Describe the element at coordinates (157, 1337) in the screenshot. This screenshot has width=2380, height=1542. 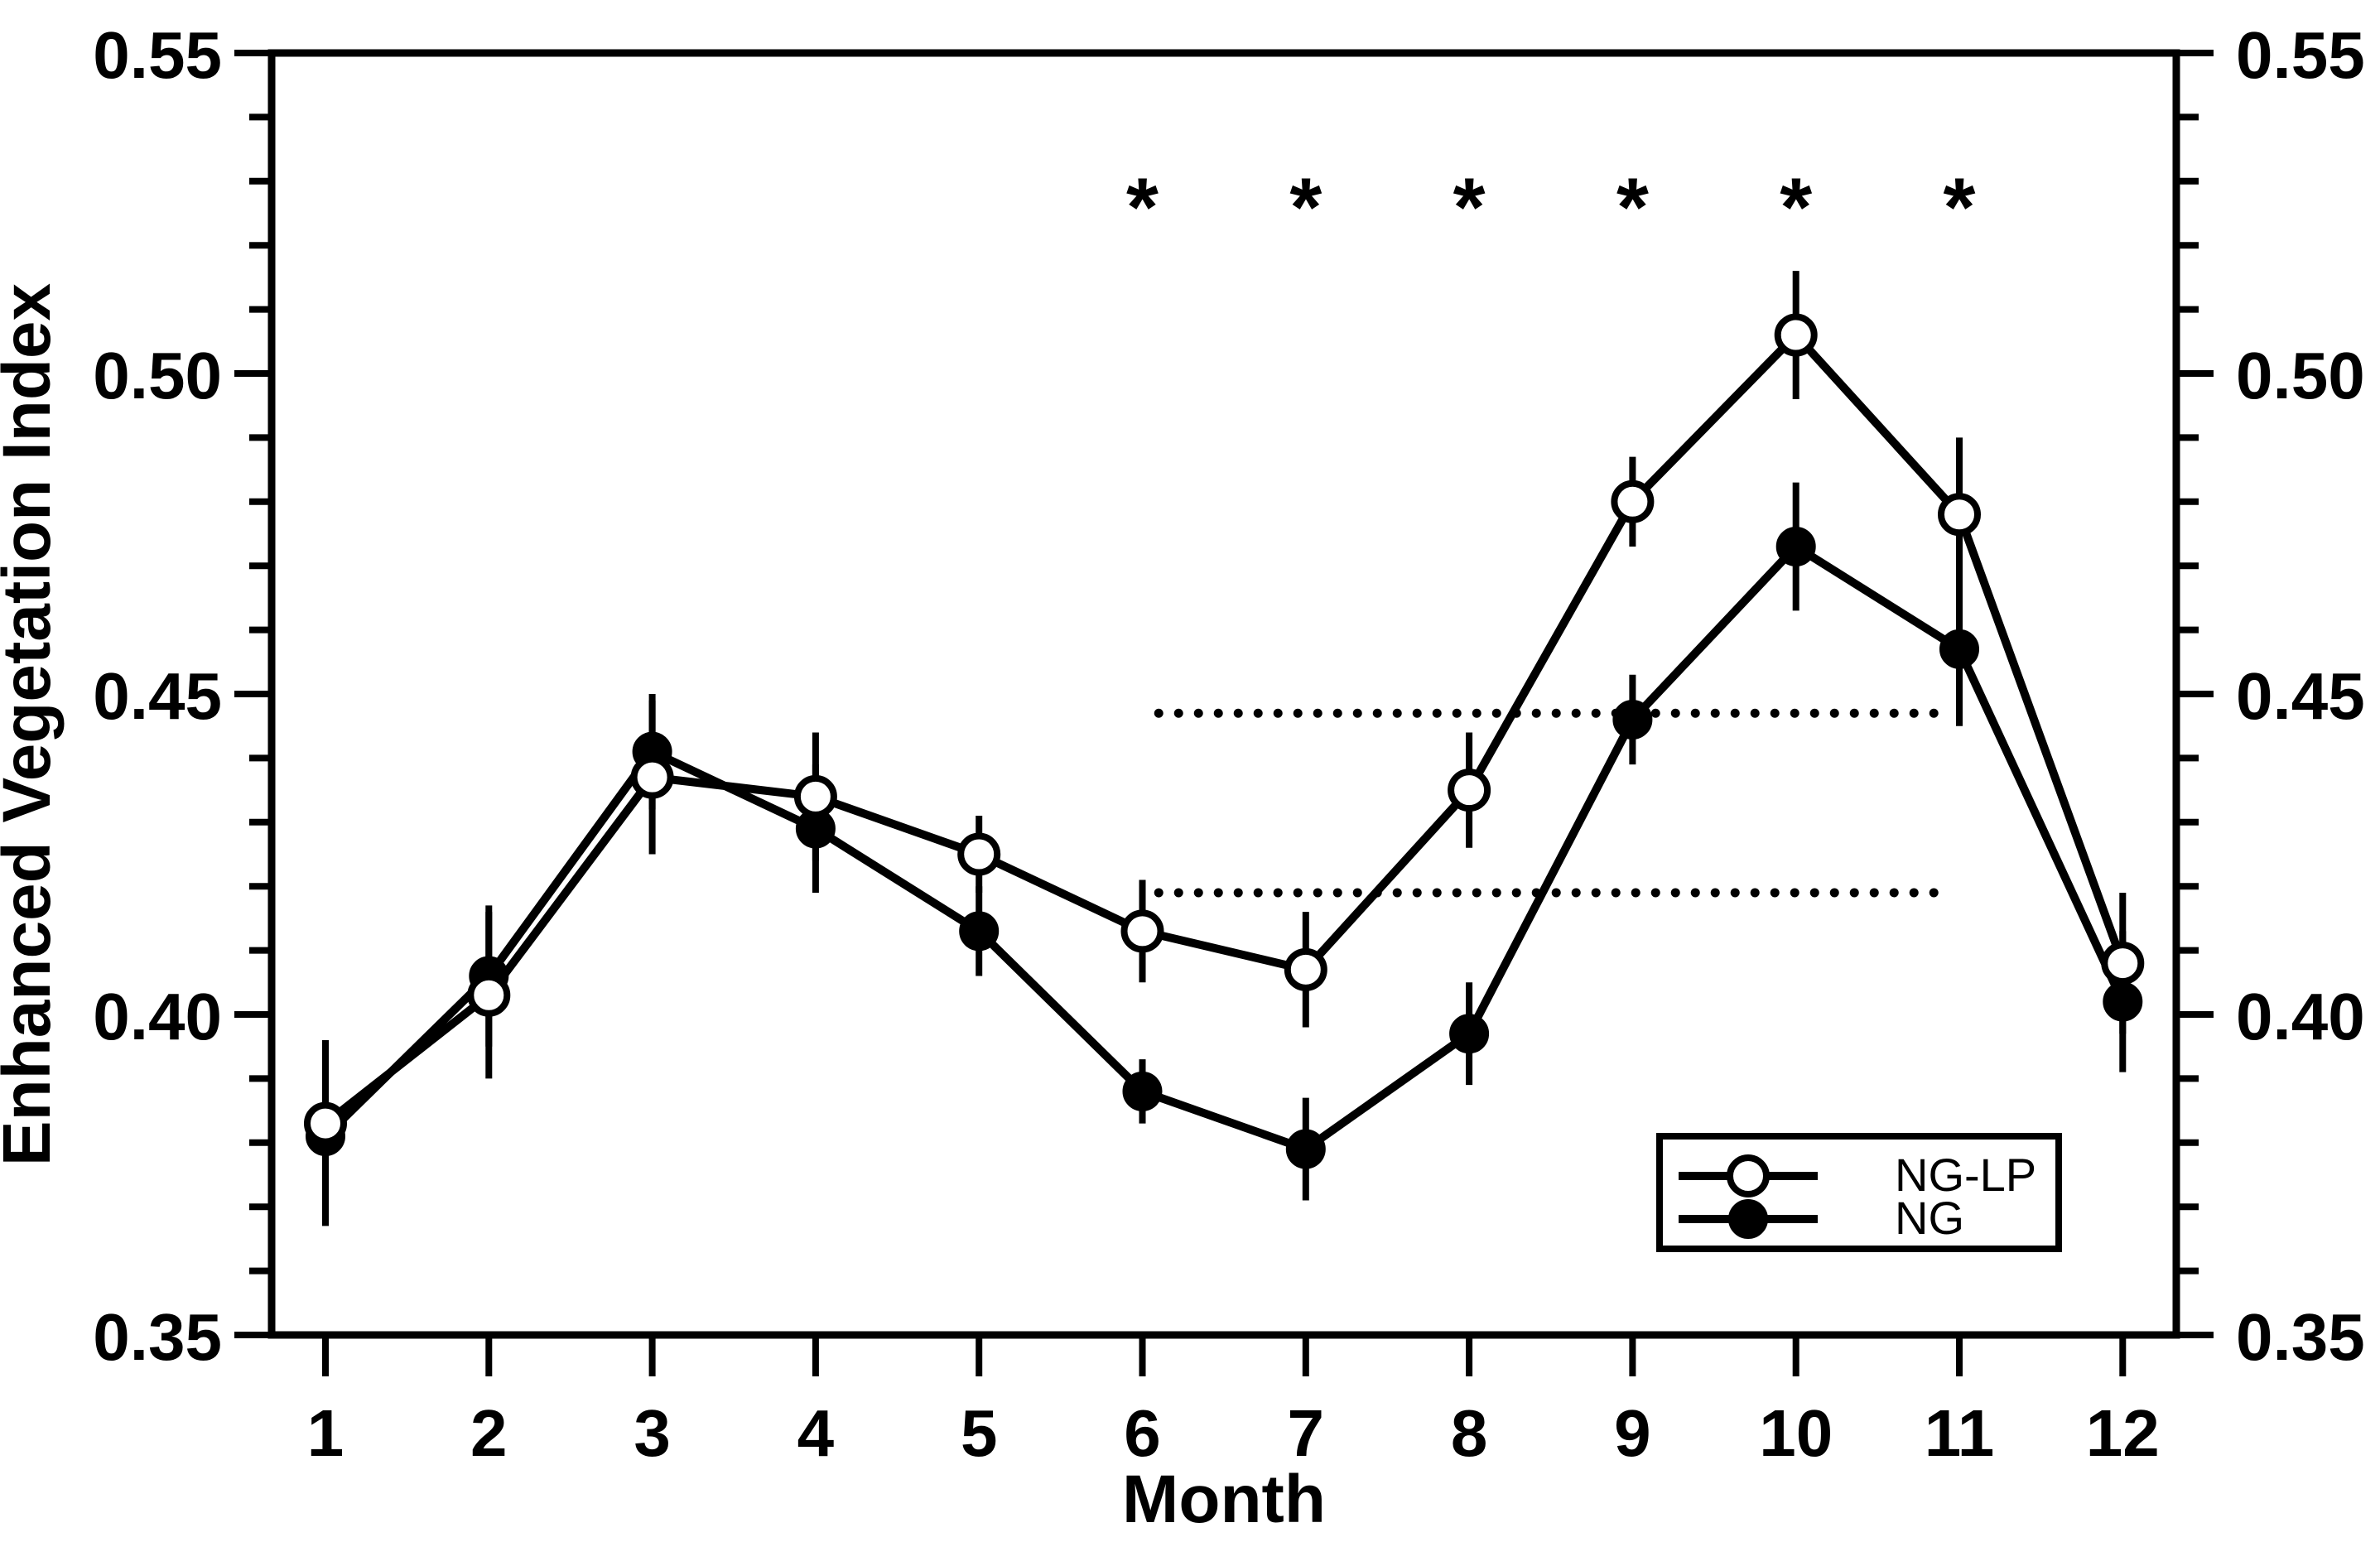
I see `y-tick-label-left-0.35: 0.35` at that location.